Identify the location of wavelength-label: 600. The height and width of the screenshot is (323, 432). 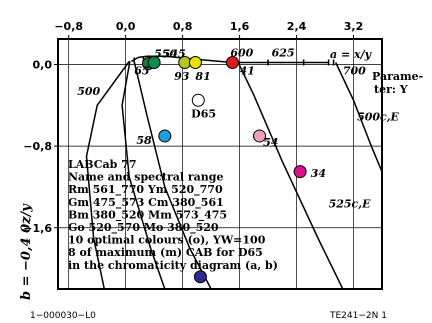
(241, 52).